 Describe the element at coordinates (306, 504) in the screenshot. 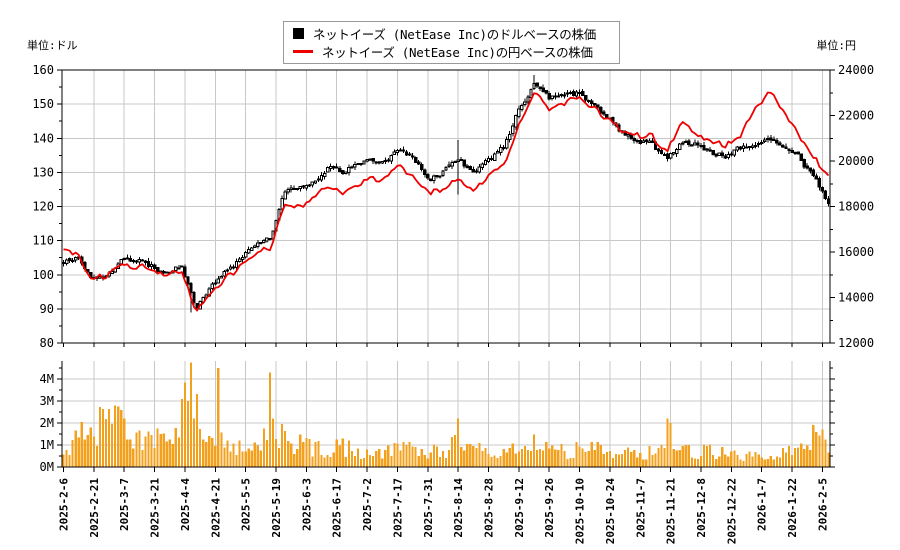

I see `x-axis-date-label: 2025-6-3` at that location.